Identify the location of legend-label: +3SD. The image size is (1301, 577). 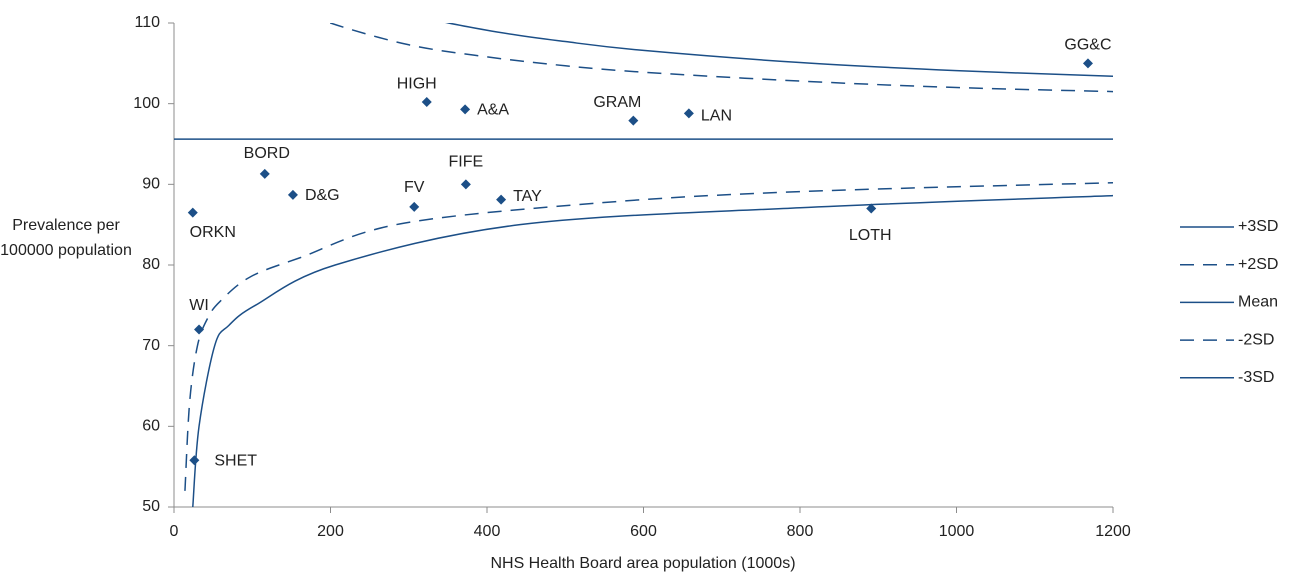
(1258, 226).